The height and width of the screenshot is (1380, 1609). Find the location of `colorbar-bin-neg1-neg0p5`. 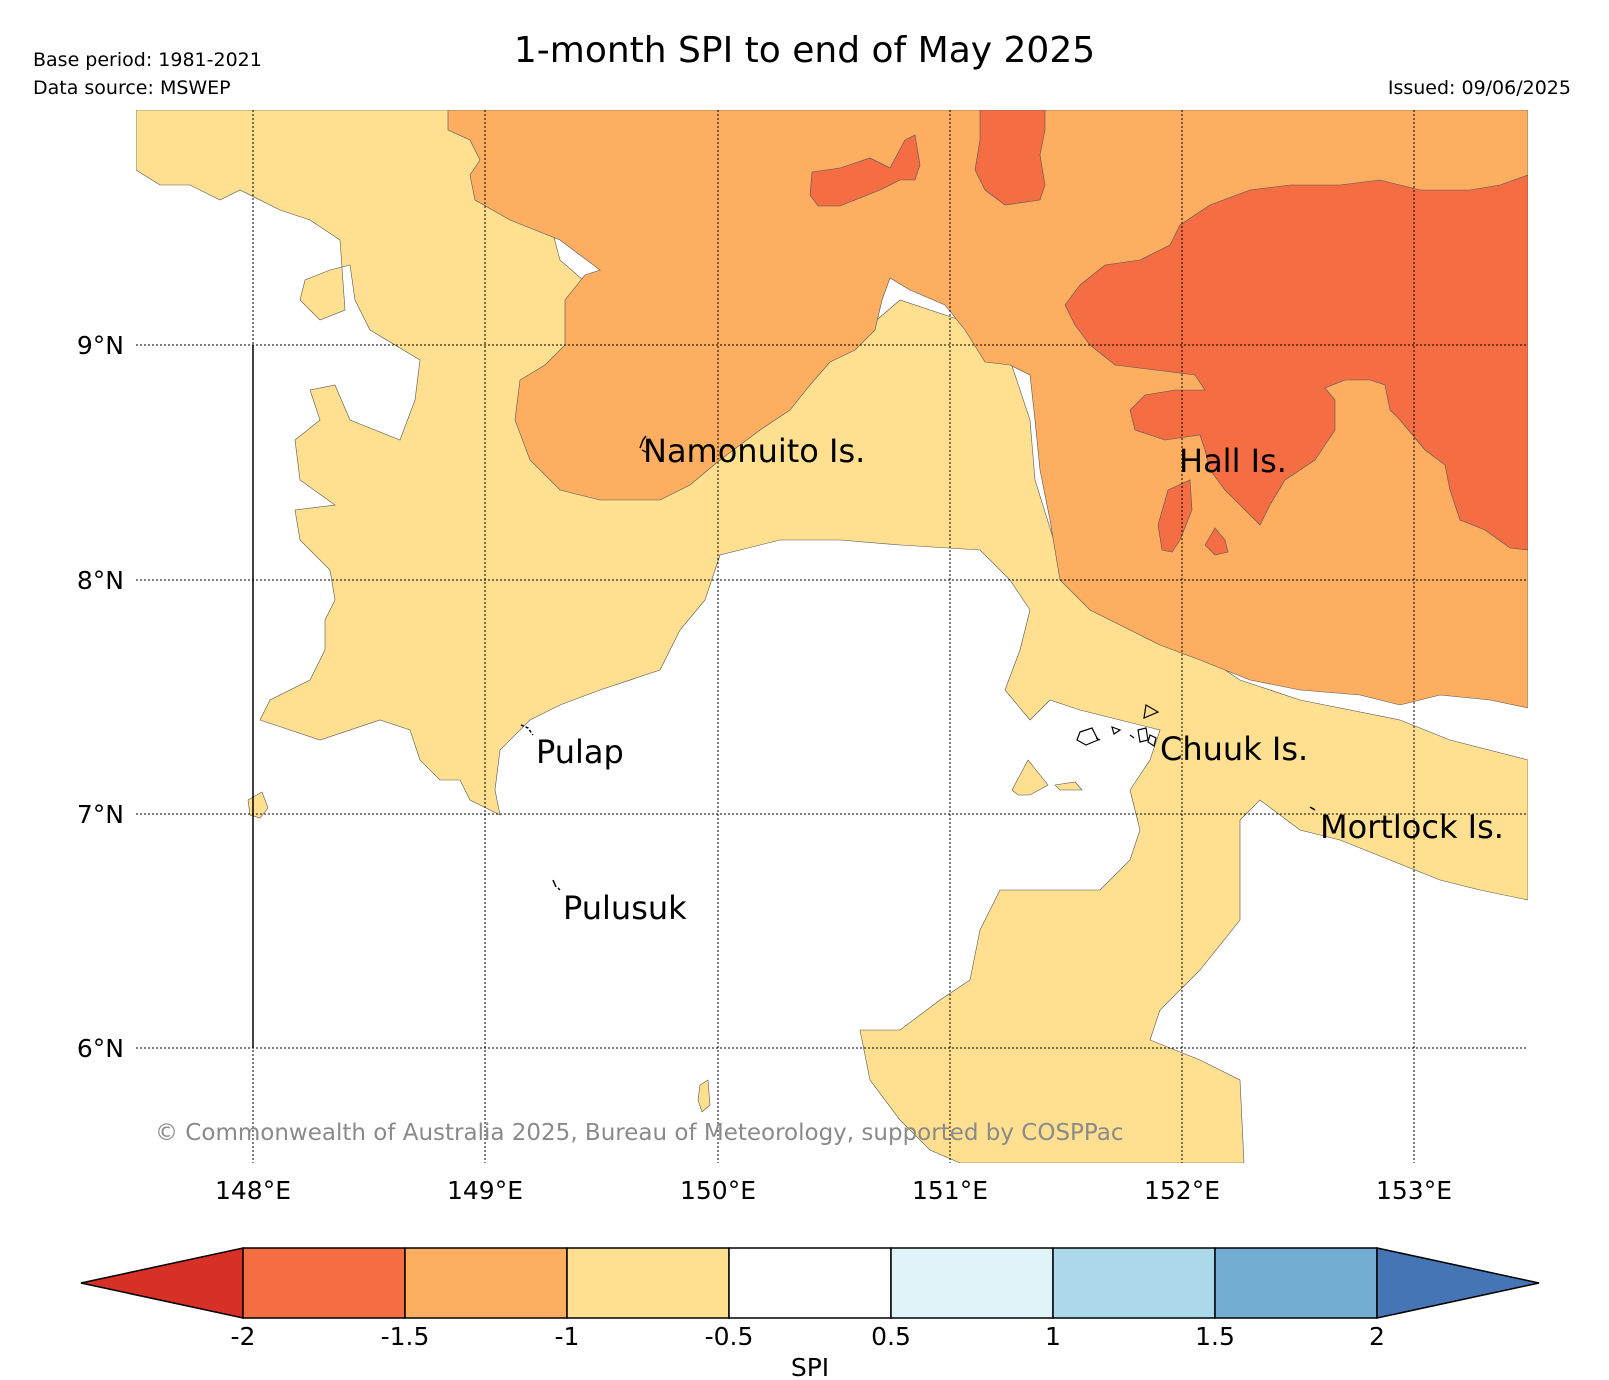

colorbar-bin-neg1-neg0p5 is located at coordinates (648, 1283).